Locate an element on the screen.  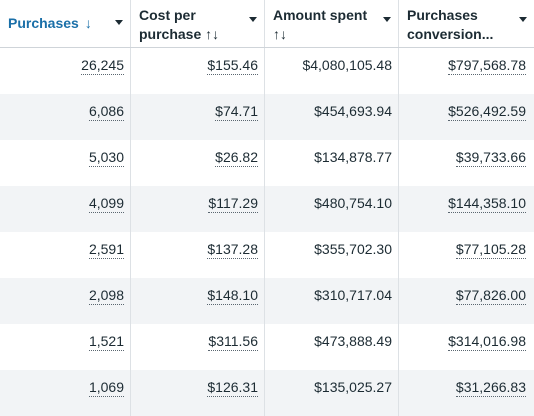
conversion-cell: $144,358.10 is located at coordinates (466, 209).